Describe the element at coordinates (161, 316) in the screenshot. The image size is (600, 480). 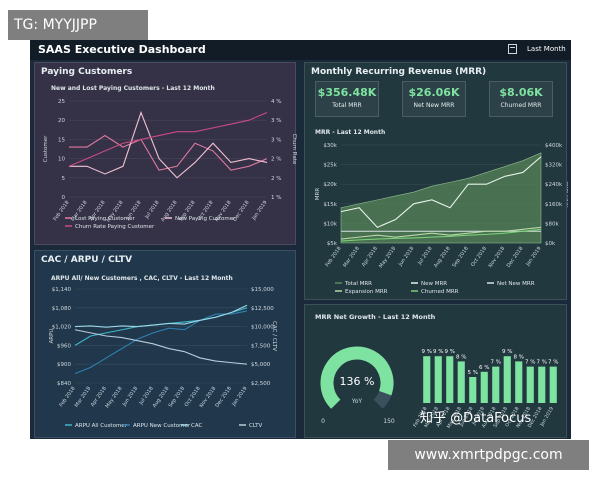
I see `series-line-cac` at that location.